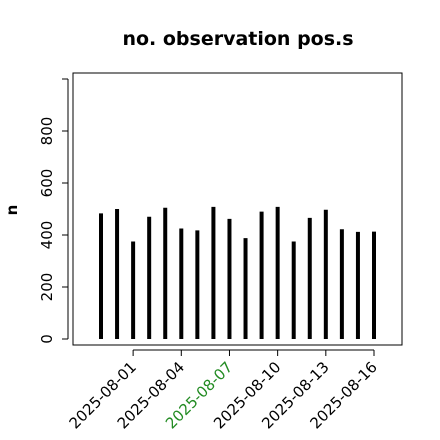  Describe the element at coordinates (47, 183) in the screenshot. I see `y-tick-label: 600` at that location.